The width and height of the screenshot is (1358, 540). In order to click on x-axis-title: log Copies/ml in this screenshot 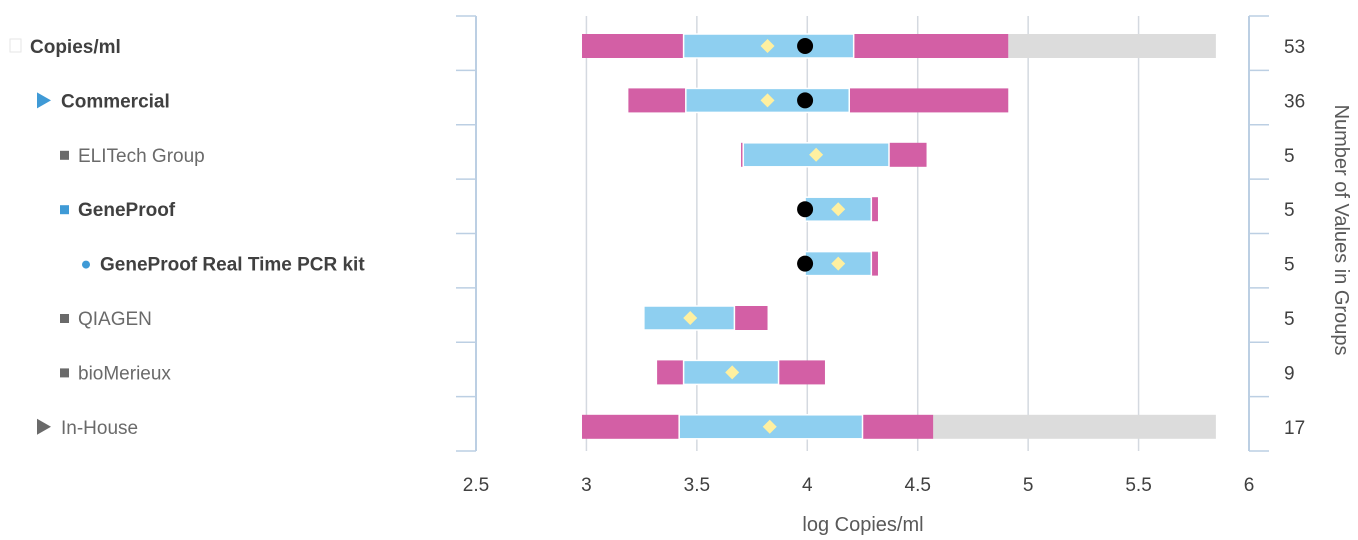, I will do `click(862, 525)`.